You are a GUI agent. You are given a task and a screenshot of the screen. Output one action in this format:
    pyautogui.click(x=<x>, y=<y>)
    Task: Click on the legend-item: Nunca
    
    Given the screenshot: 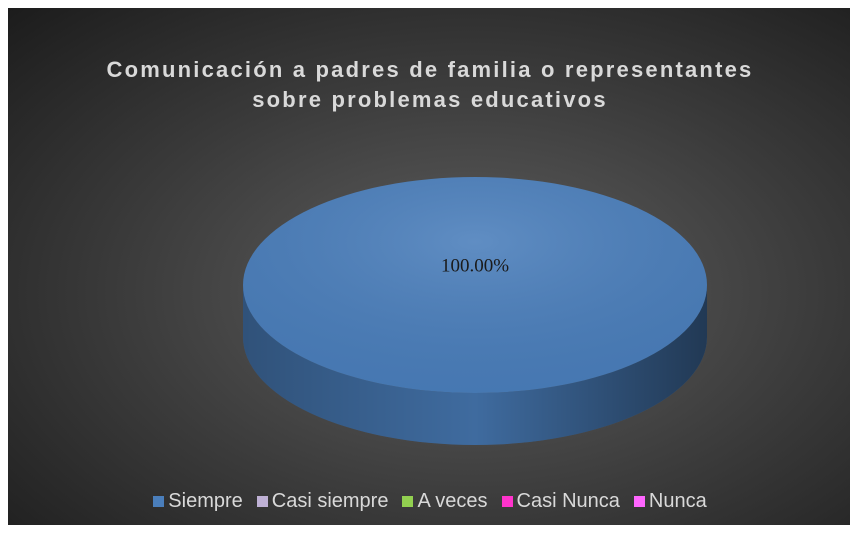 What is the action you would take?
    pyautogui.click(x=670, y=501)
    